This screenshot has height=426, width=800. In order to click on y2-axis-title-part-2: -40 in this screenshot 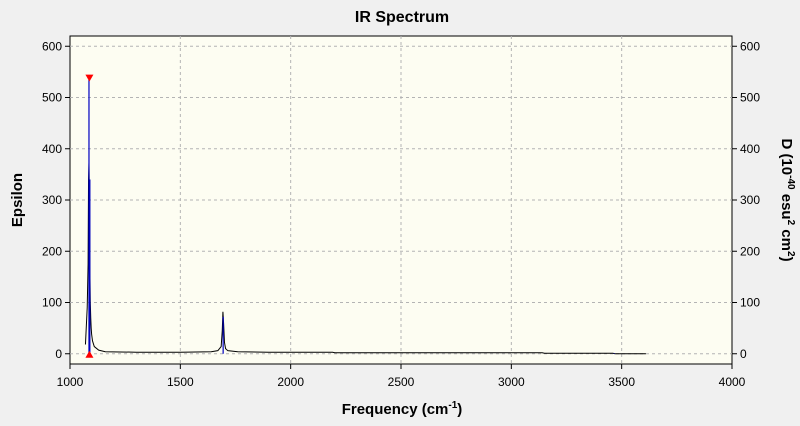, I will do `click(790, 182)`.